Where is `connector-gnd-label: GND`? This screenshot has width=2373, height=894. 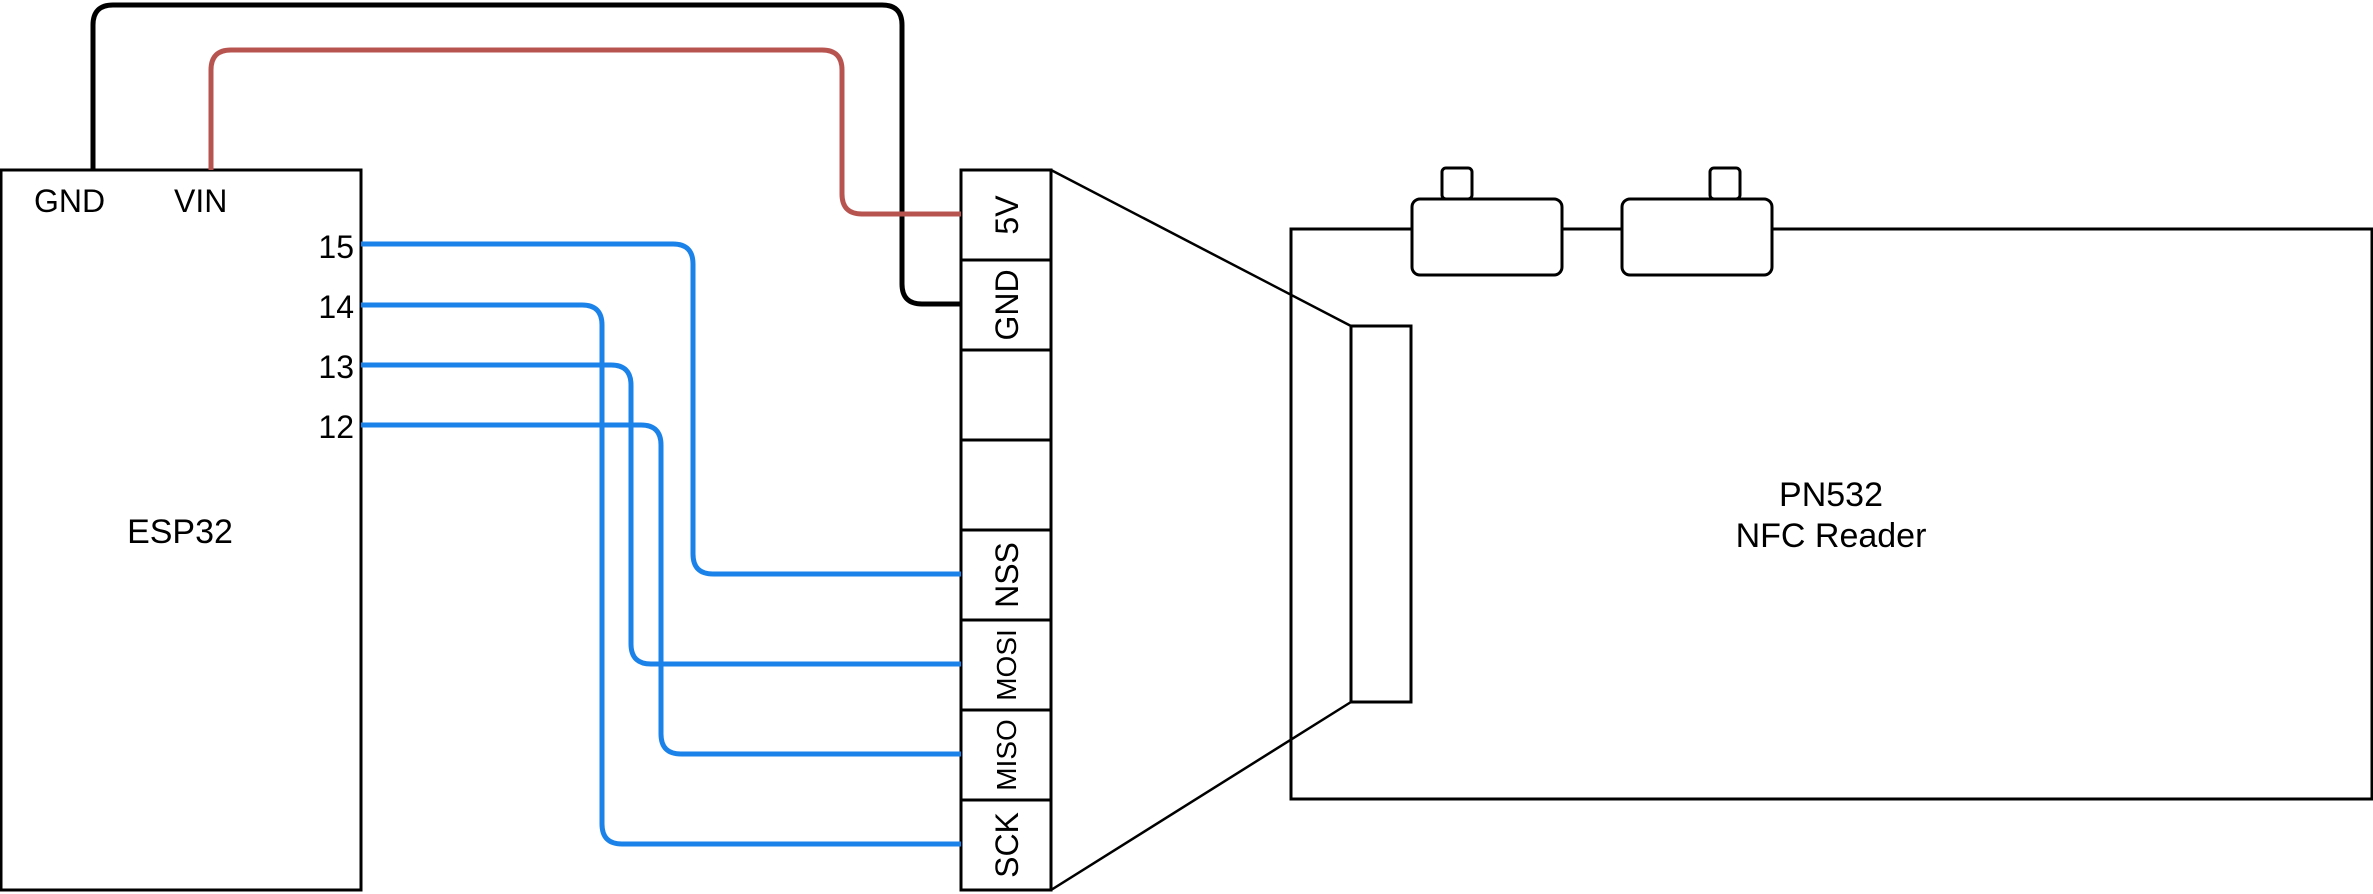
connector-gnd-label: GND is located at coordinates (1007, 304).